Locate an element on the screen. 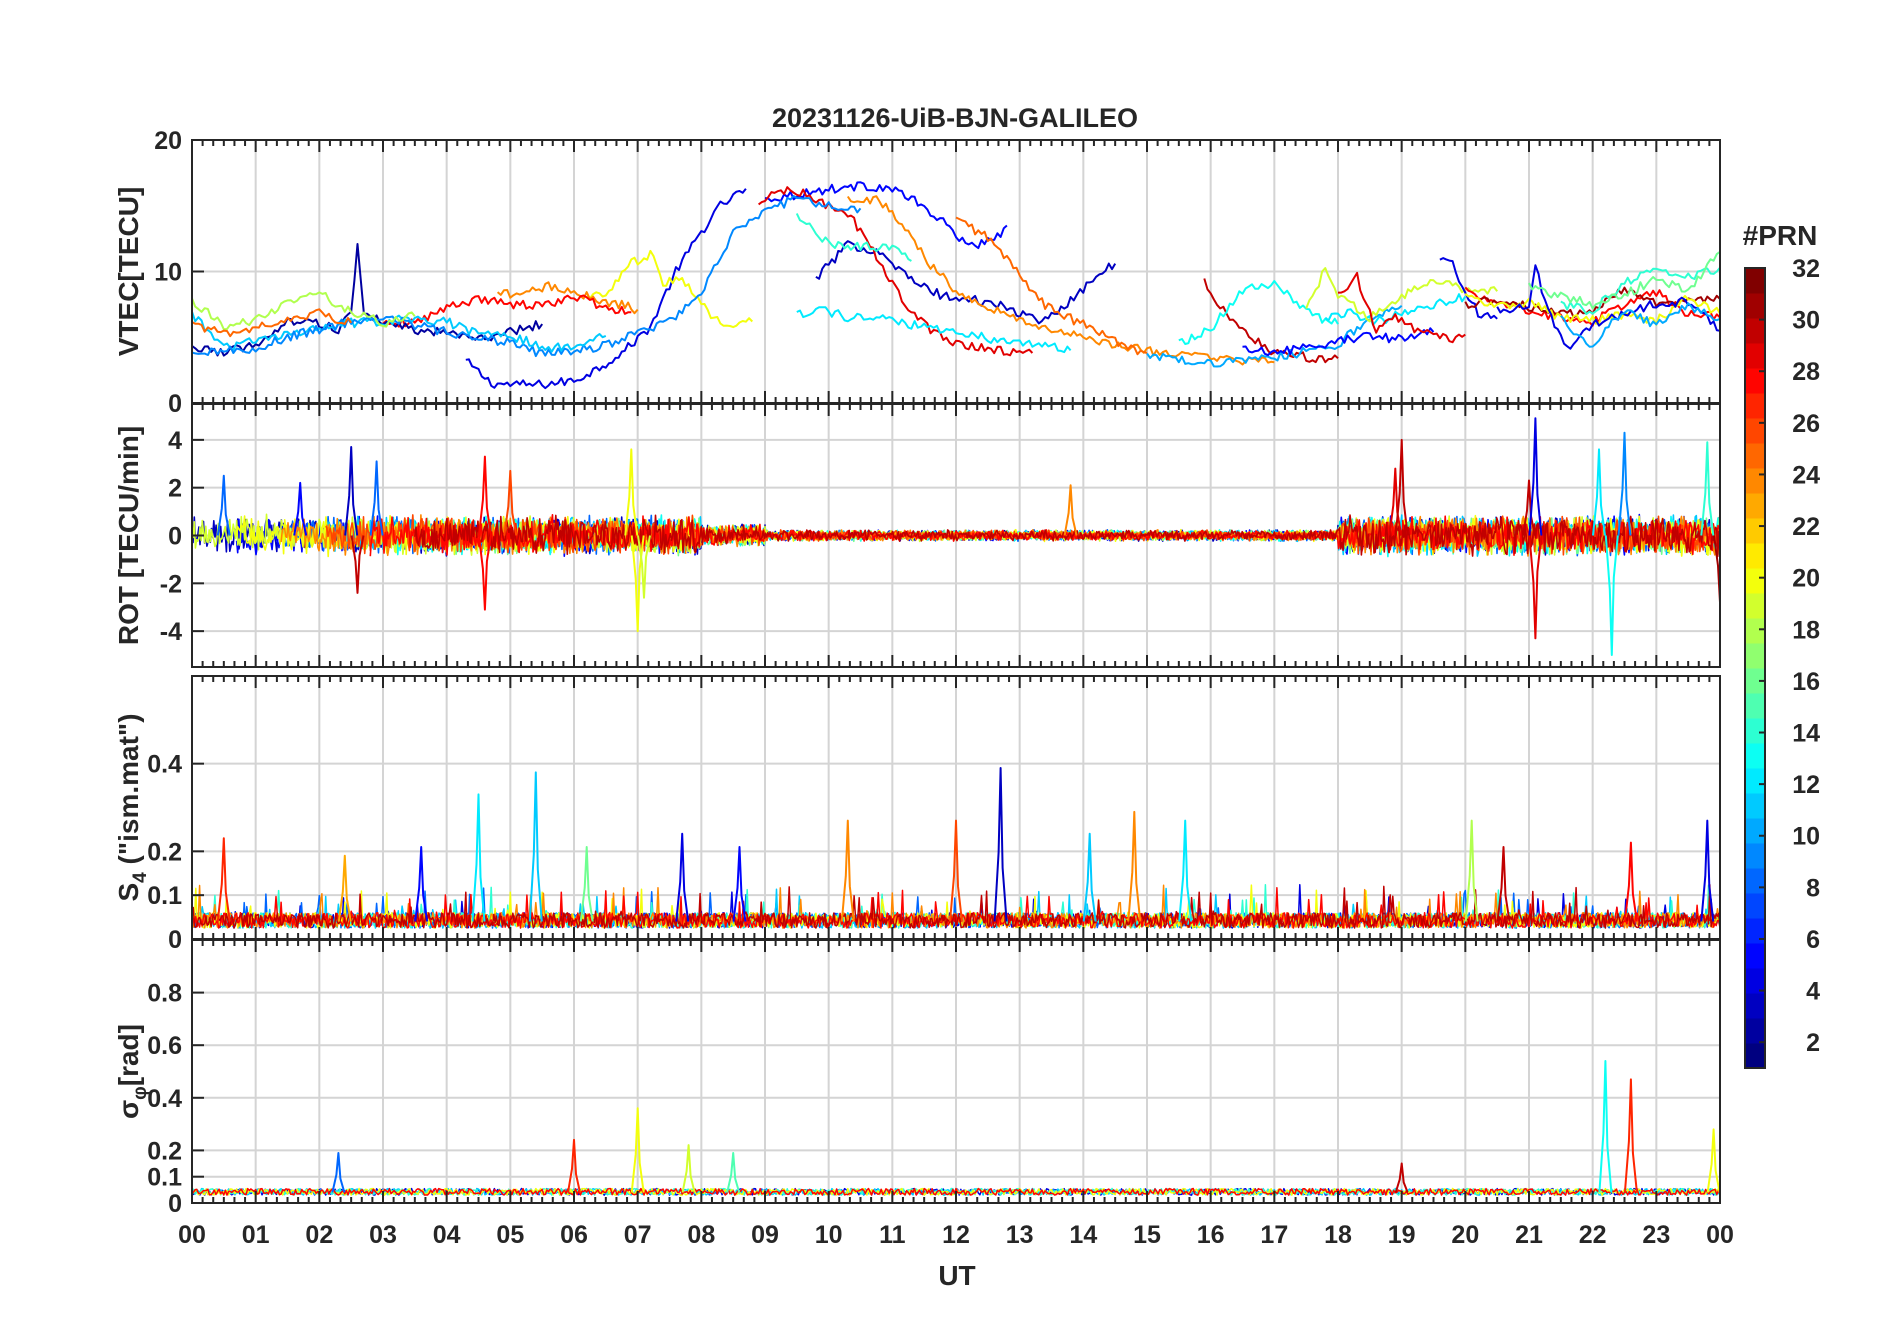  plot-area-rot is located at coordinates (956, 536).